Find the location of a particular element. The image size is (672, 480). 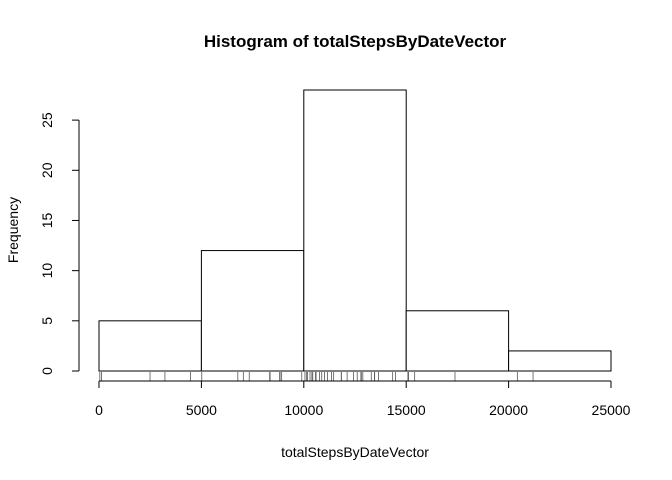

y-tick-label-2: 10 is located at coordinates (47, 271).